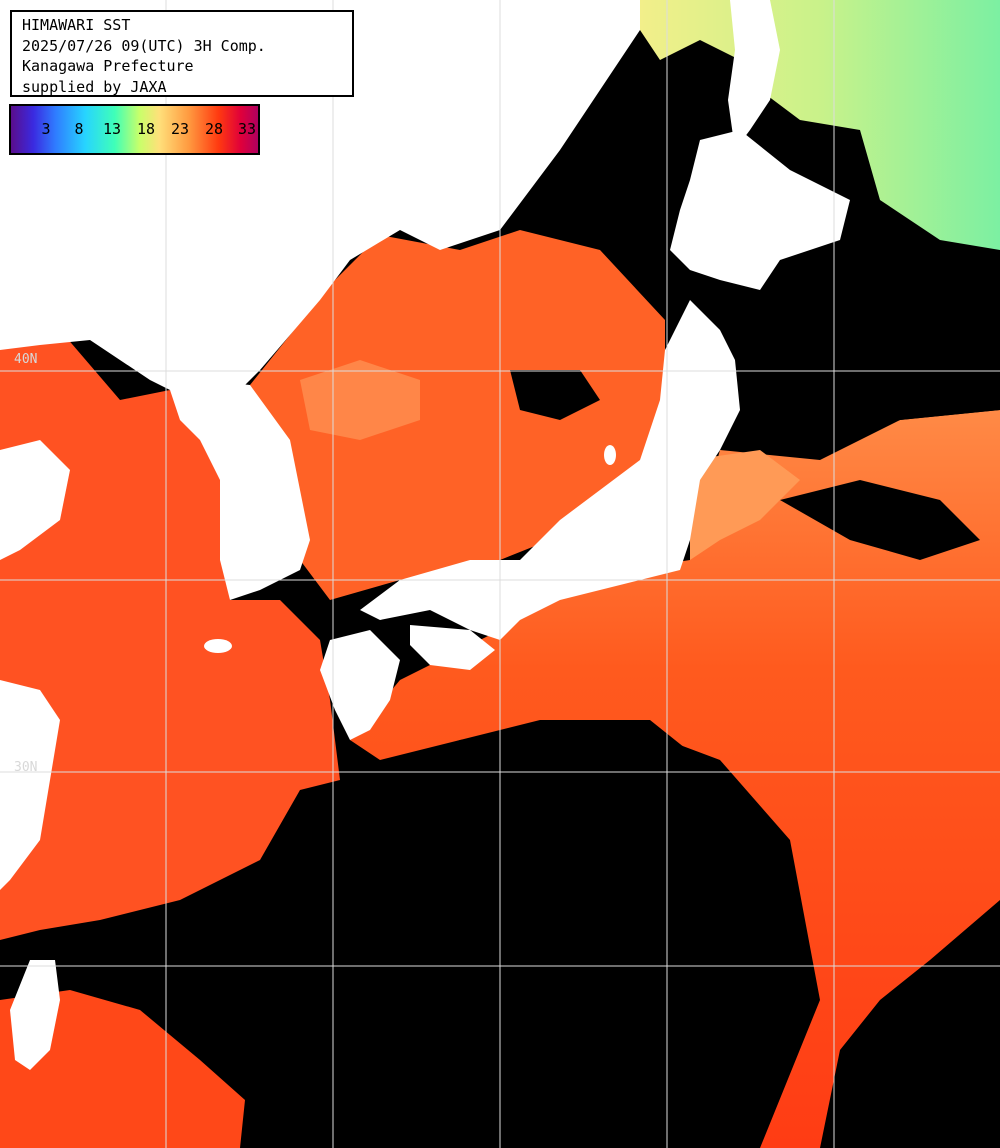 This screenshot has height=1148, width=1000. Describe the element at coordinates (94, 86) in the screenshot. I see `data-credit: supplied by JAXA` at that location.